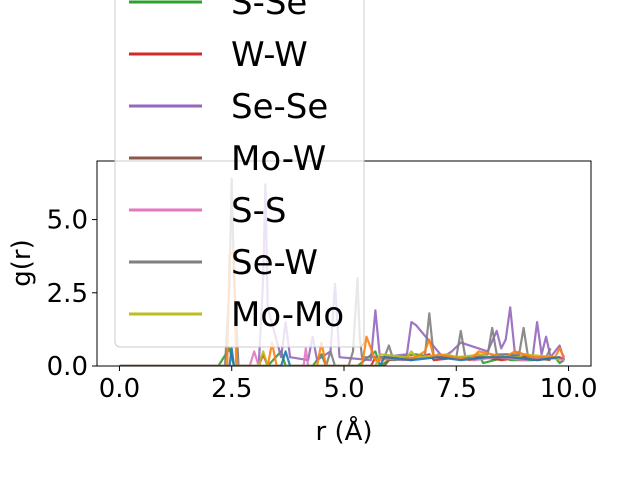 Image resolution: width=640 pixels, height=480 pixels. Describe the element at coordinates (343, 431) in the screenshot. I see `x-axis-label: r (Å)` at that location.